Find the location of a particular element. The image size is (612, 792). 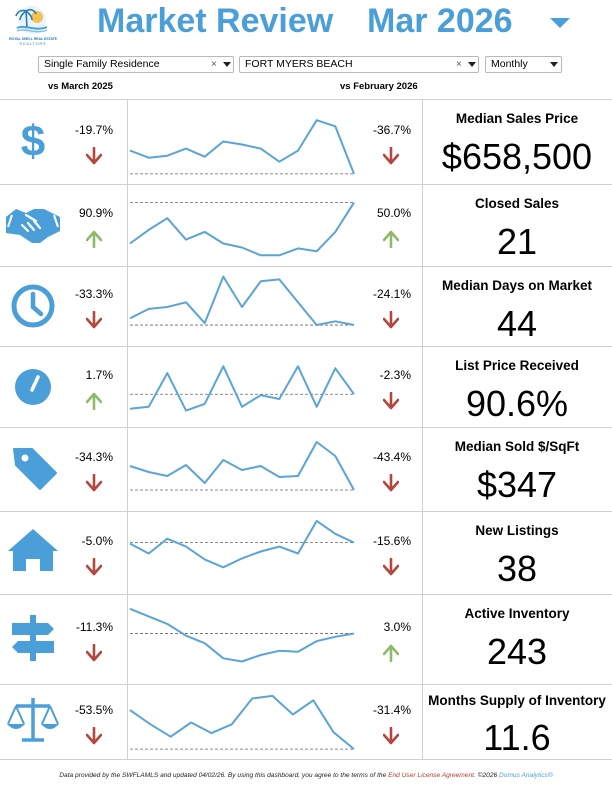

metric-label: Active Inventory is located at coordinates (517, 613).